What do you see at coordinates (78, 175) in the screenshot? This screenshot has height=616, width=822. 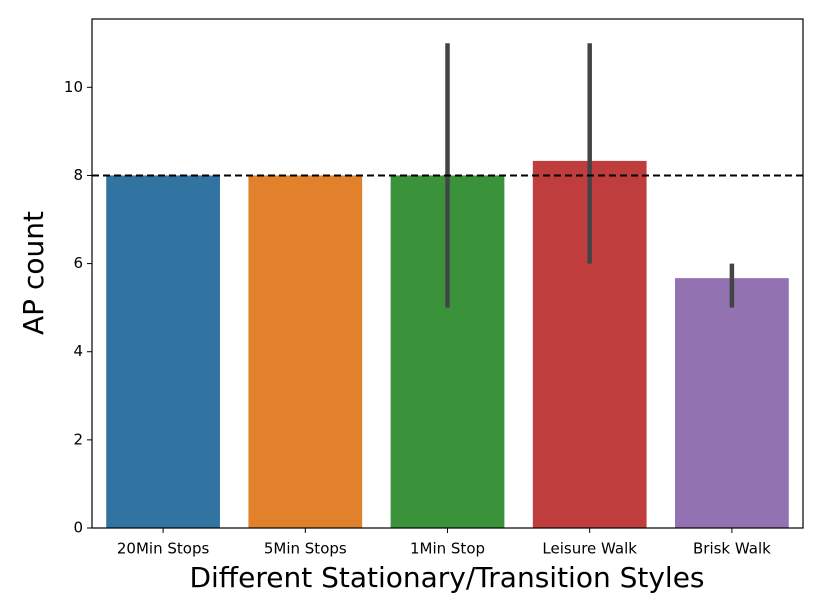 I see `y-tick-label: 8` at bounding box center [78, 175].